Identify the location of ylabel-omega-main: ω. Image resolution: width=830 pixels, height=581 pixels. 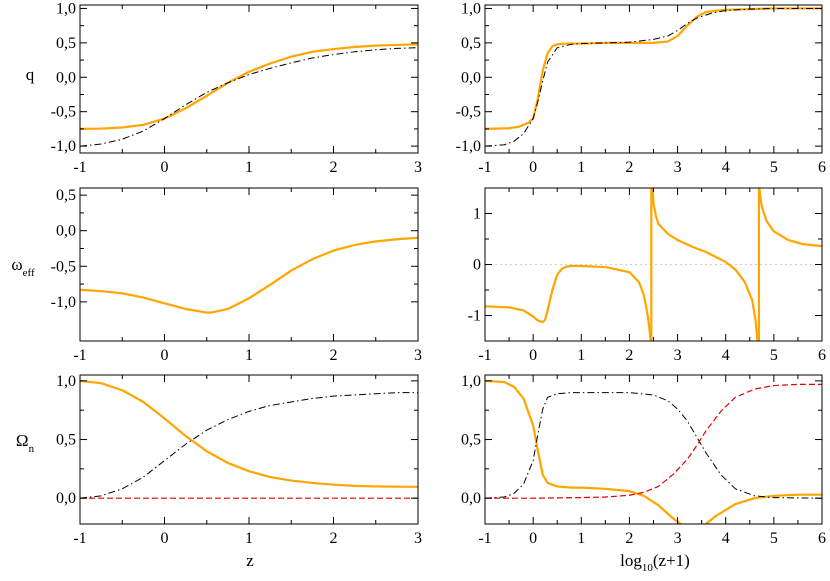
(16, 264).